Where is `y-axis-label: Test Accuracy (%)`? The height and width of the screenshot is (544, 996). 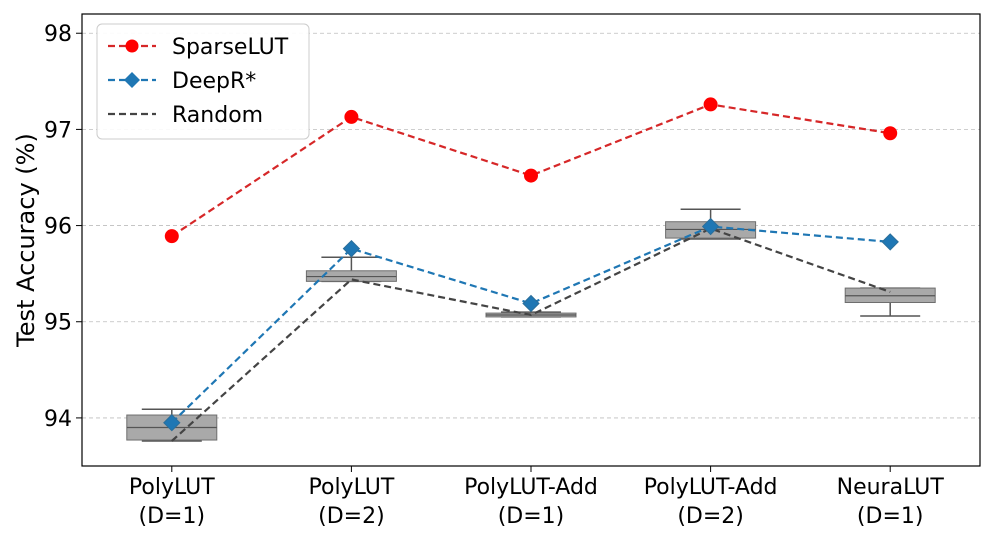
y-axis-label: Test Accuracy (%) is located at coordinates (26, 240).